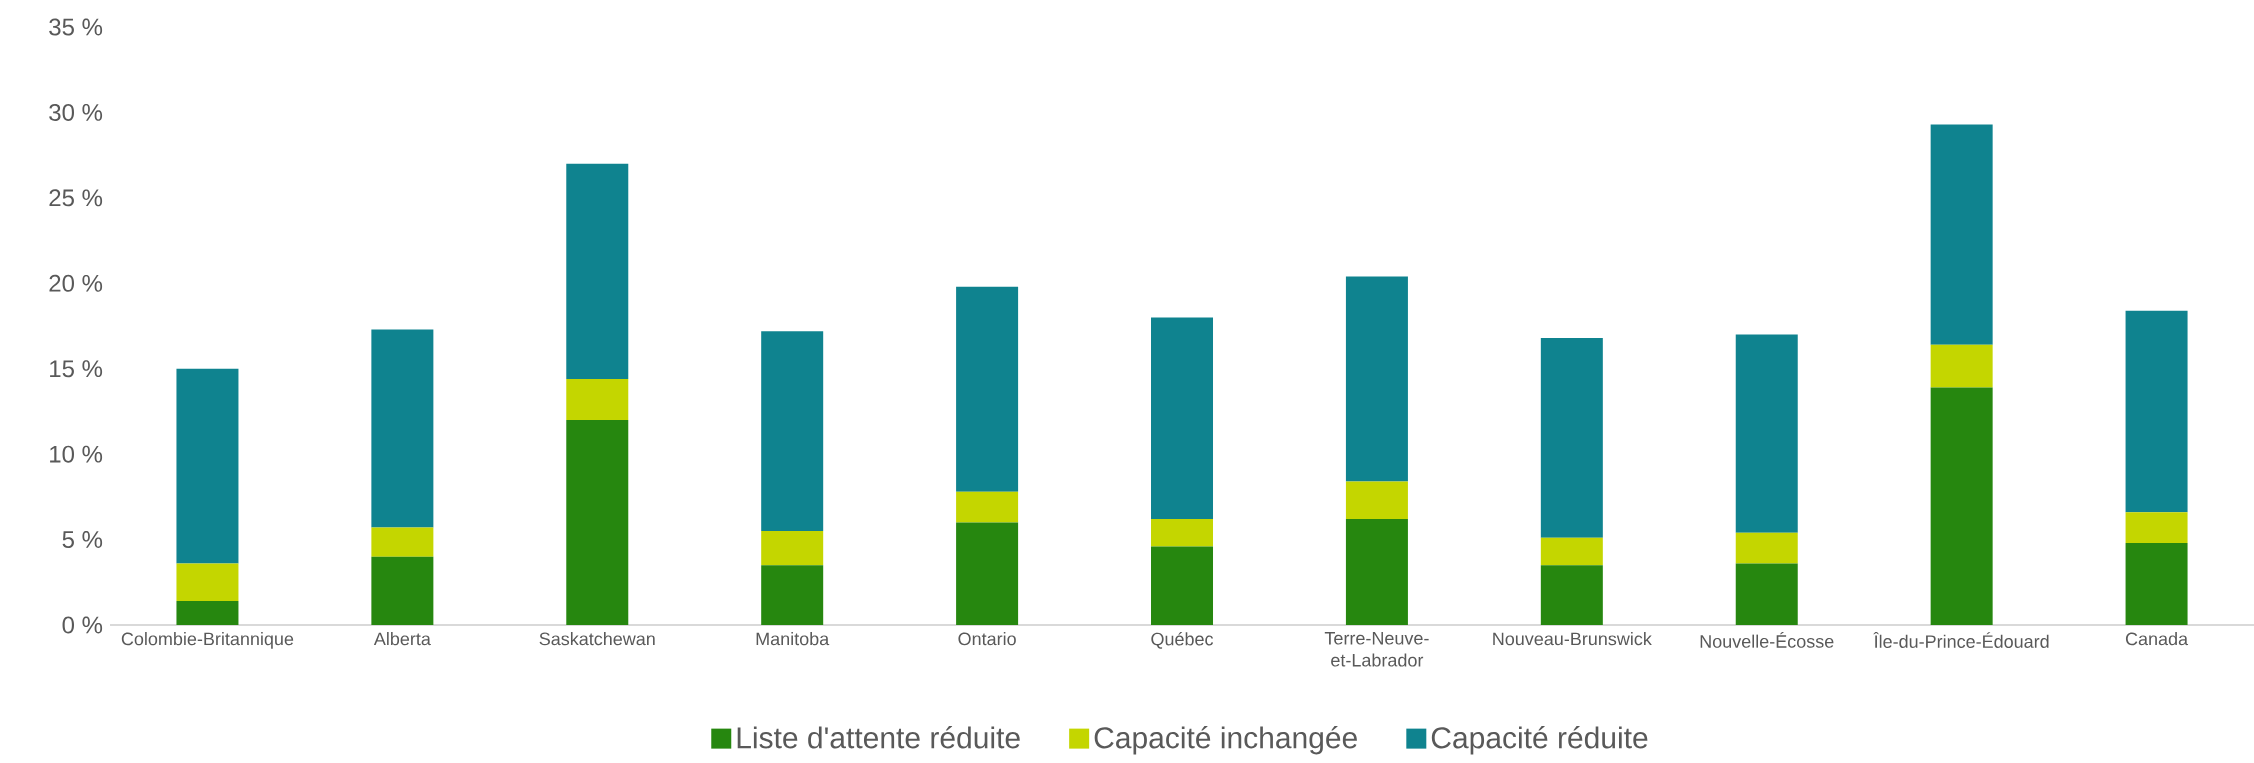  Describe the element at coordinates (76, 454) in the screenshot. I see `y-tick-label: 10 %` at that location.